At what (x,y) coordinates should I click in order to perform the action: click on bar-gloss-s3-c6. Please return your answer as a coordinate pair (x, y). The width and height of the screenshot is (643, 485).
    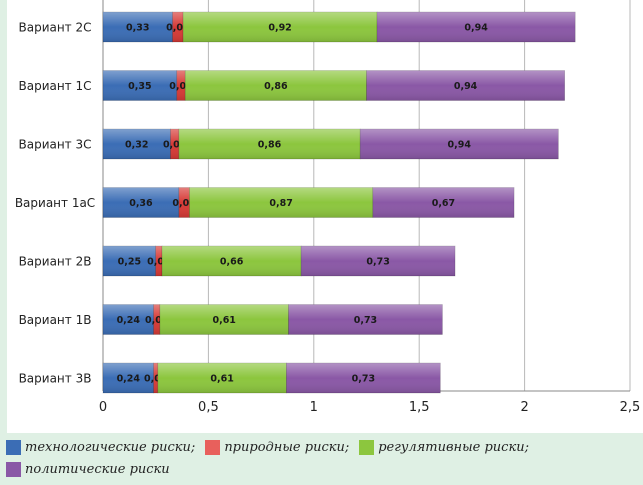
    Looking at the image, I should click on (363, 378).